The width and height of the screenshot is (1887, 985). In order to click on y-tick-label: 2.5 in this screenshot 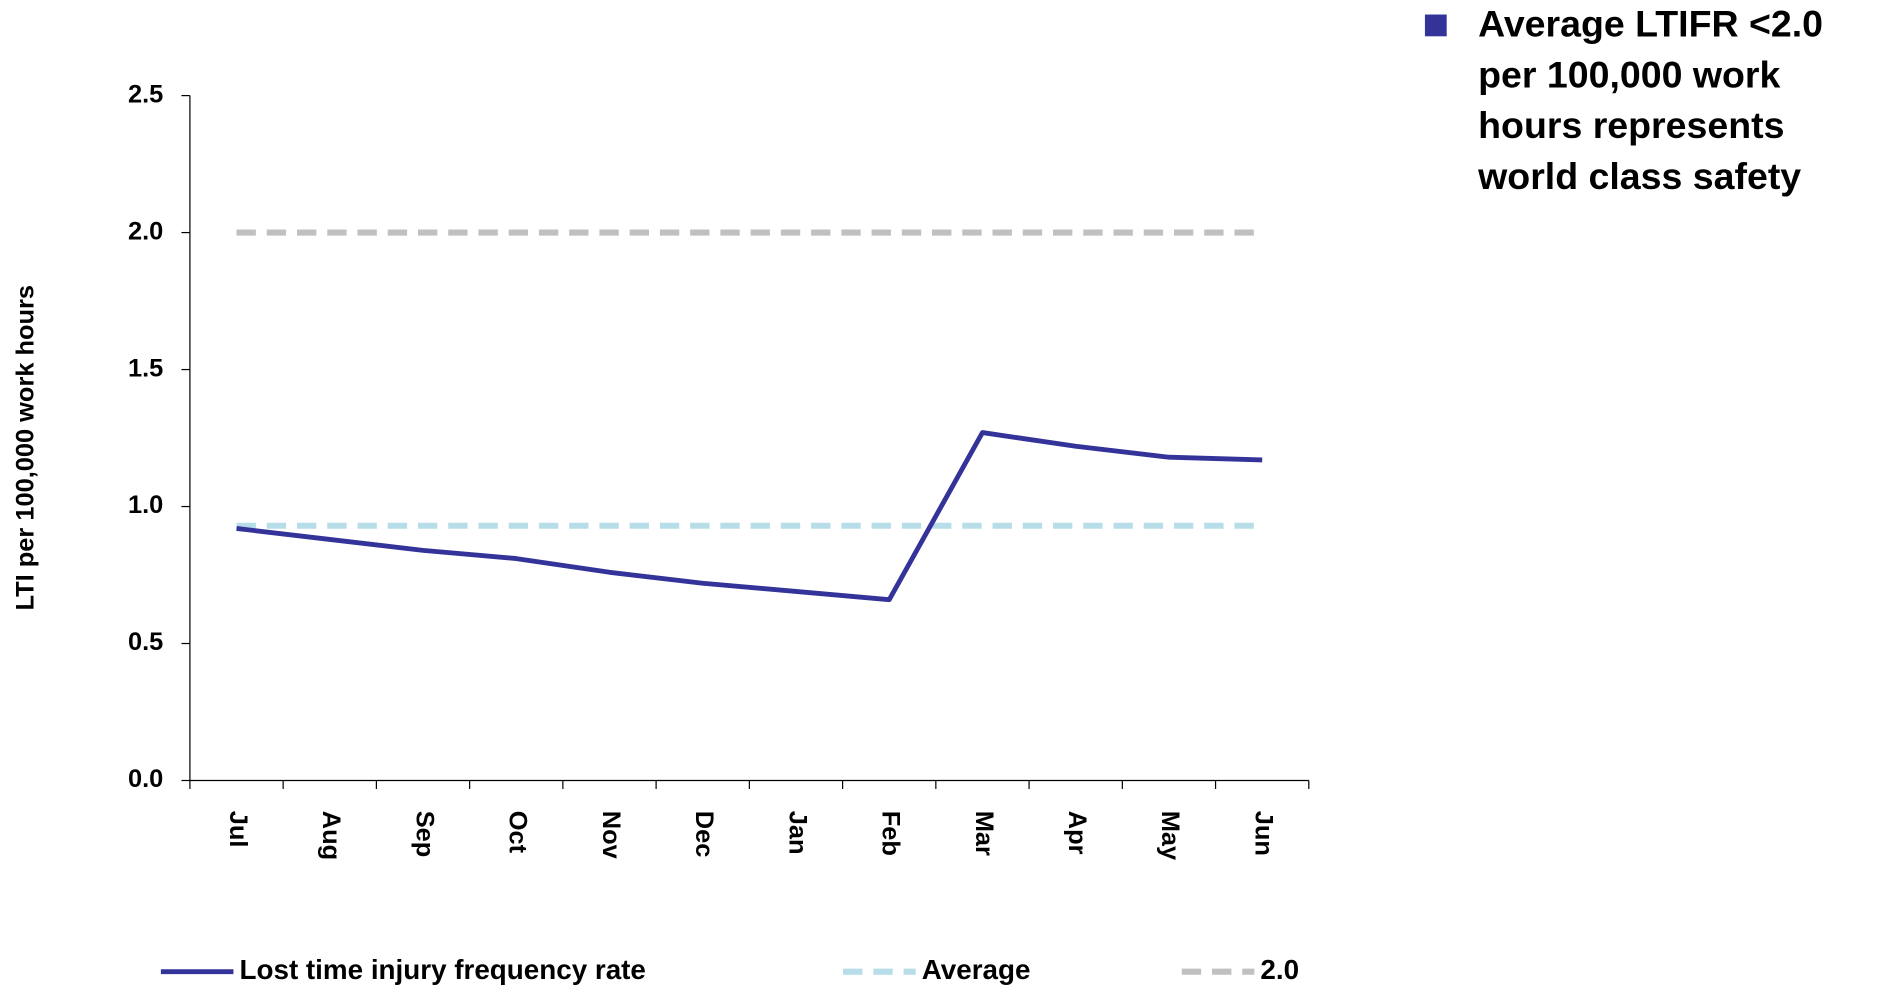, I will do `click(145, 94)`.